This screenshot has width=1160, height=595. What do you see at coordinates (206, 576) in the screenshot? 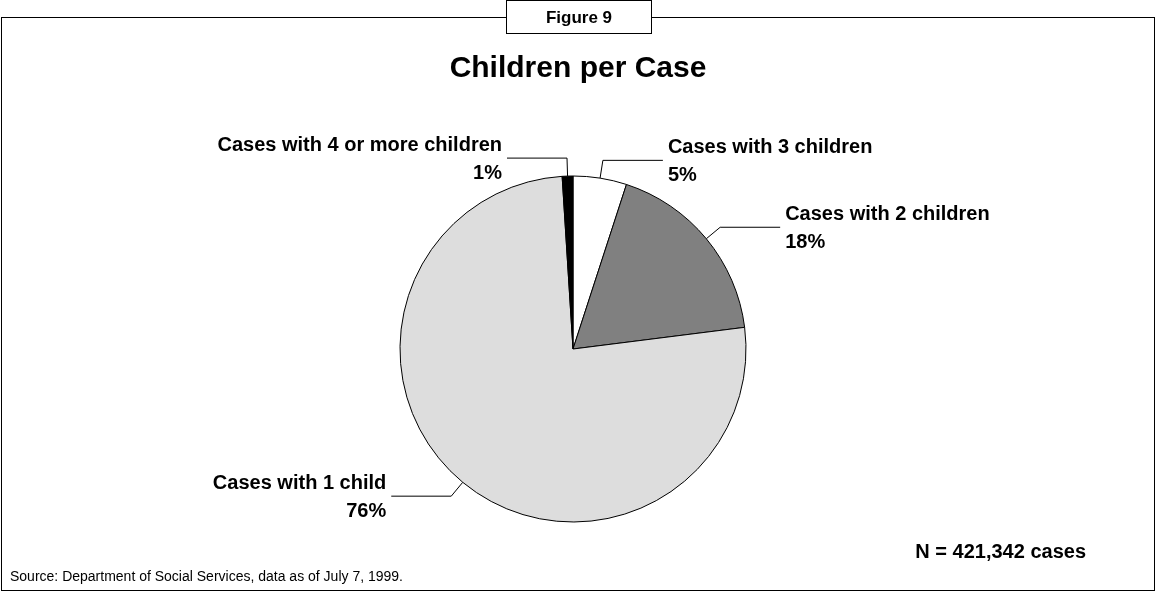
I see `source-note: Source: Department of Social Services, data as of July 7, 1999.` at bounding box center [206, 576].